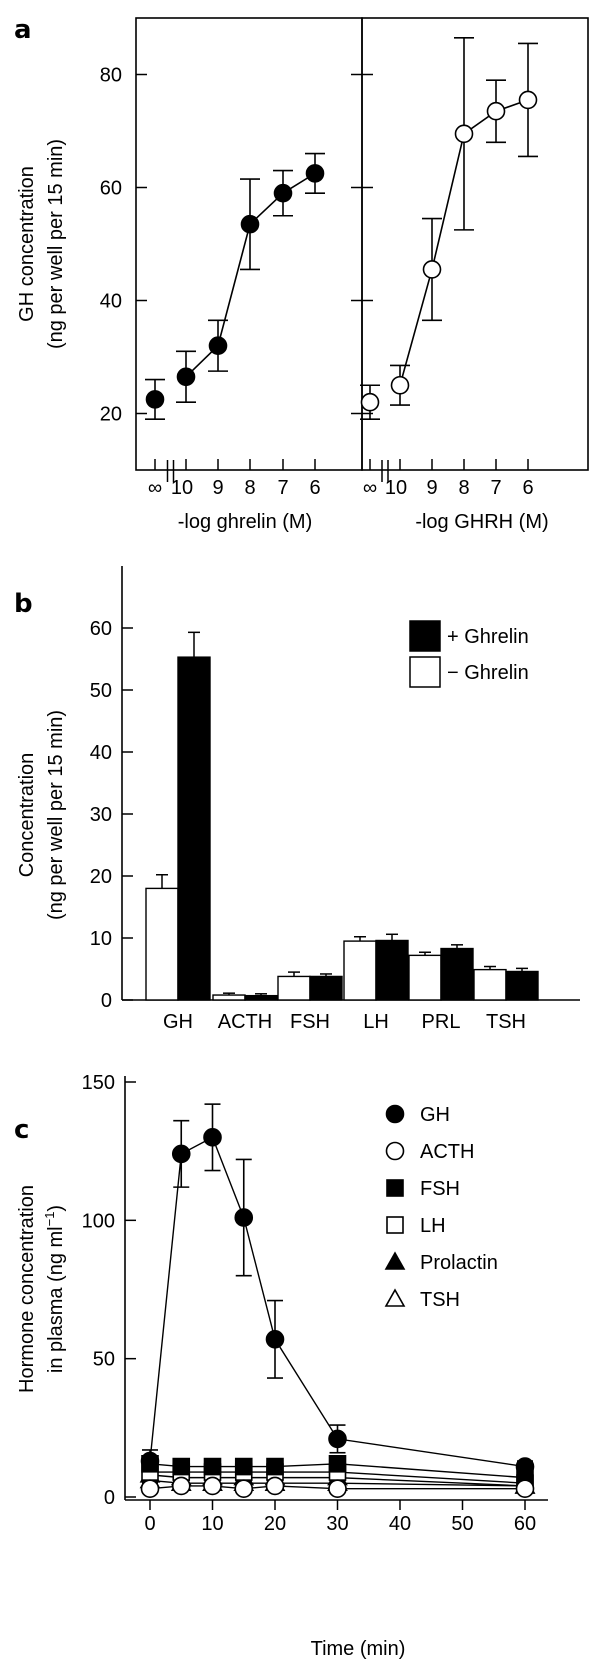  What do you see at coordinates (275, 1524) in the screenshot?
I see `panel-c-x-tick-label: 20` at bounding box center [275, 1524].